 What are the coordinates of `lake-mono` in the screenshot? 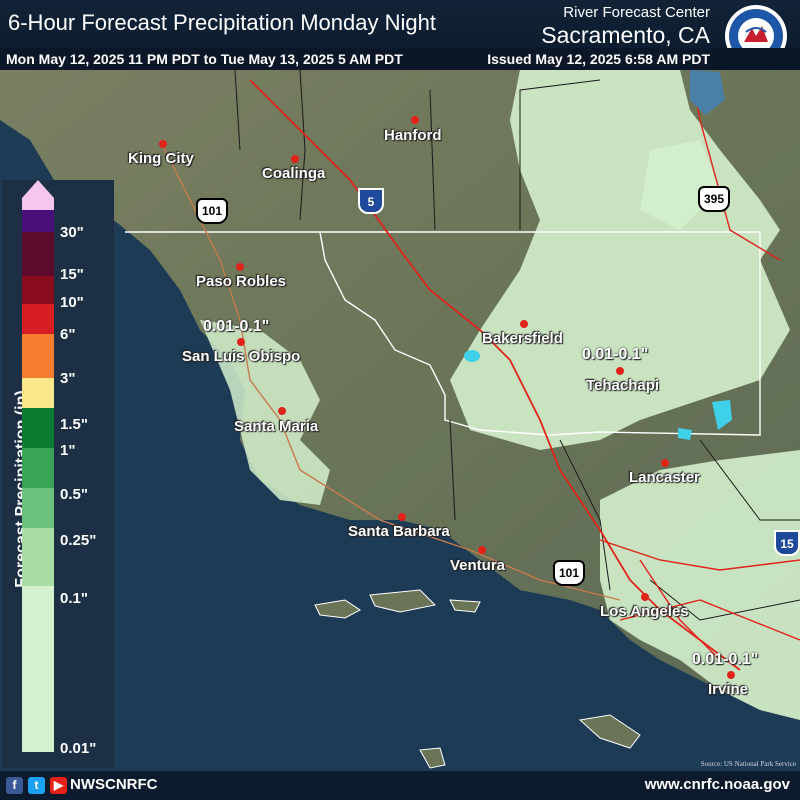 It's located at (707, 92).